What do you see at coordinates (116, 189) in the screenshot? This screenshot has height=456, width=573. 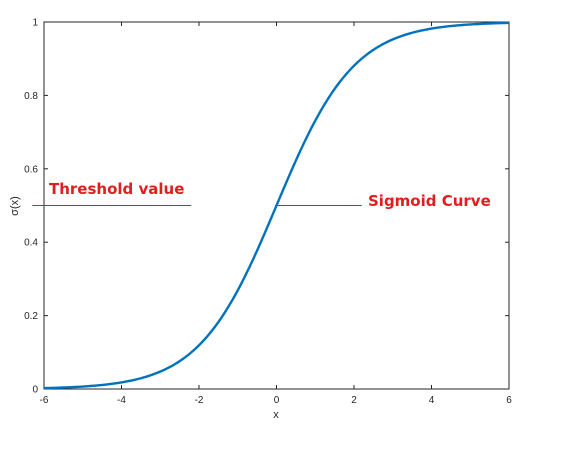 I see `threshold-value-label: Threshold value` at bounding box center [116, 189].